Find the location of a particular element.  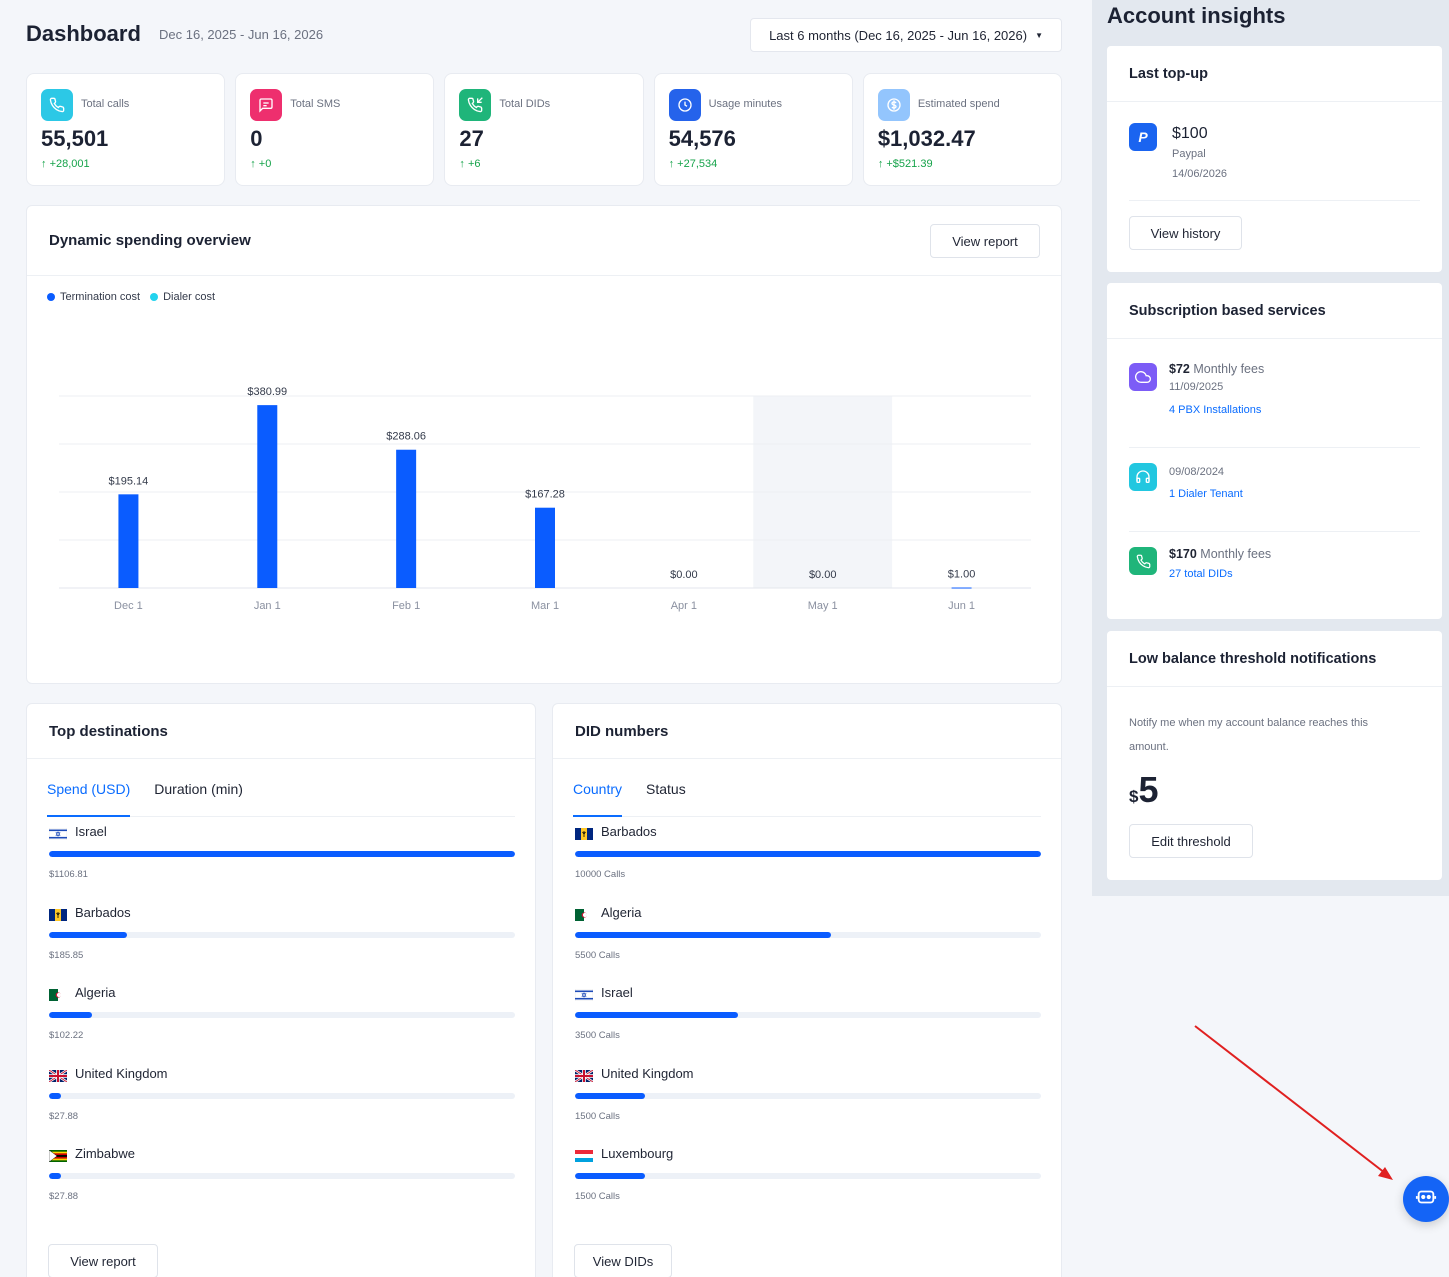

pbx-installations-link: 4 PBX Installations is located at coordinates (1215, 410).